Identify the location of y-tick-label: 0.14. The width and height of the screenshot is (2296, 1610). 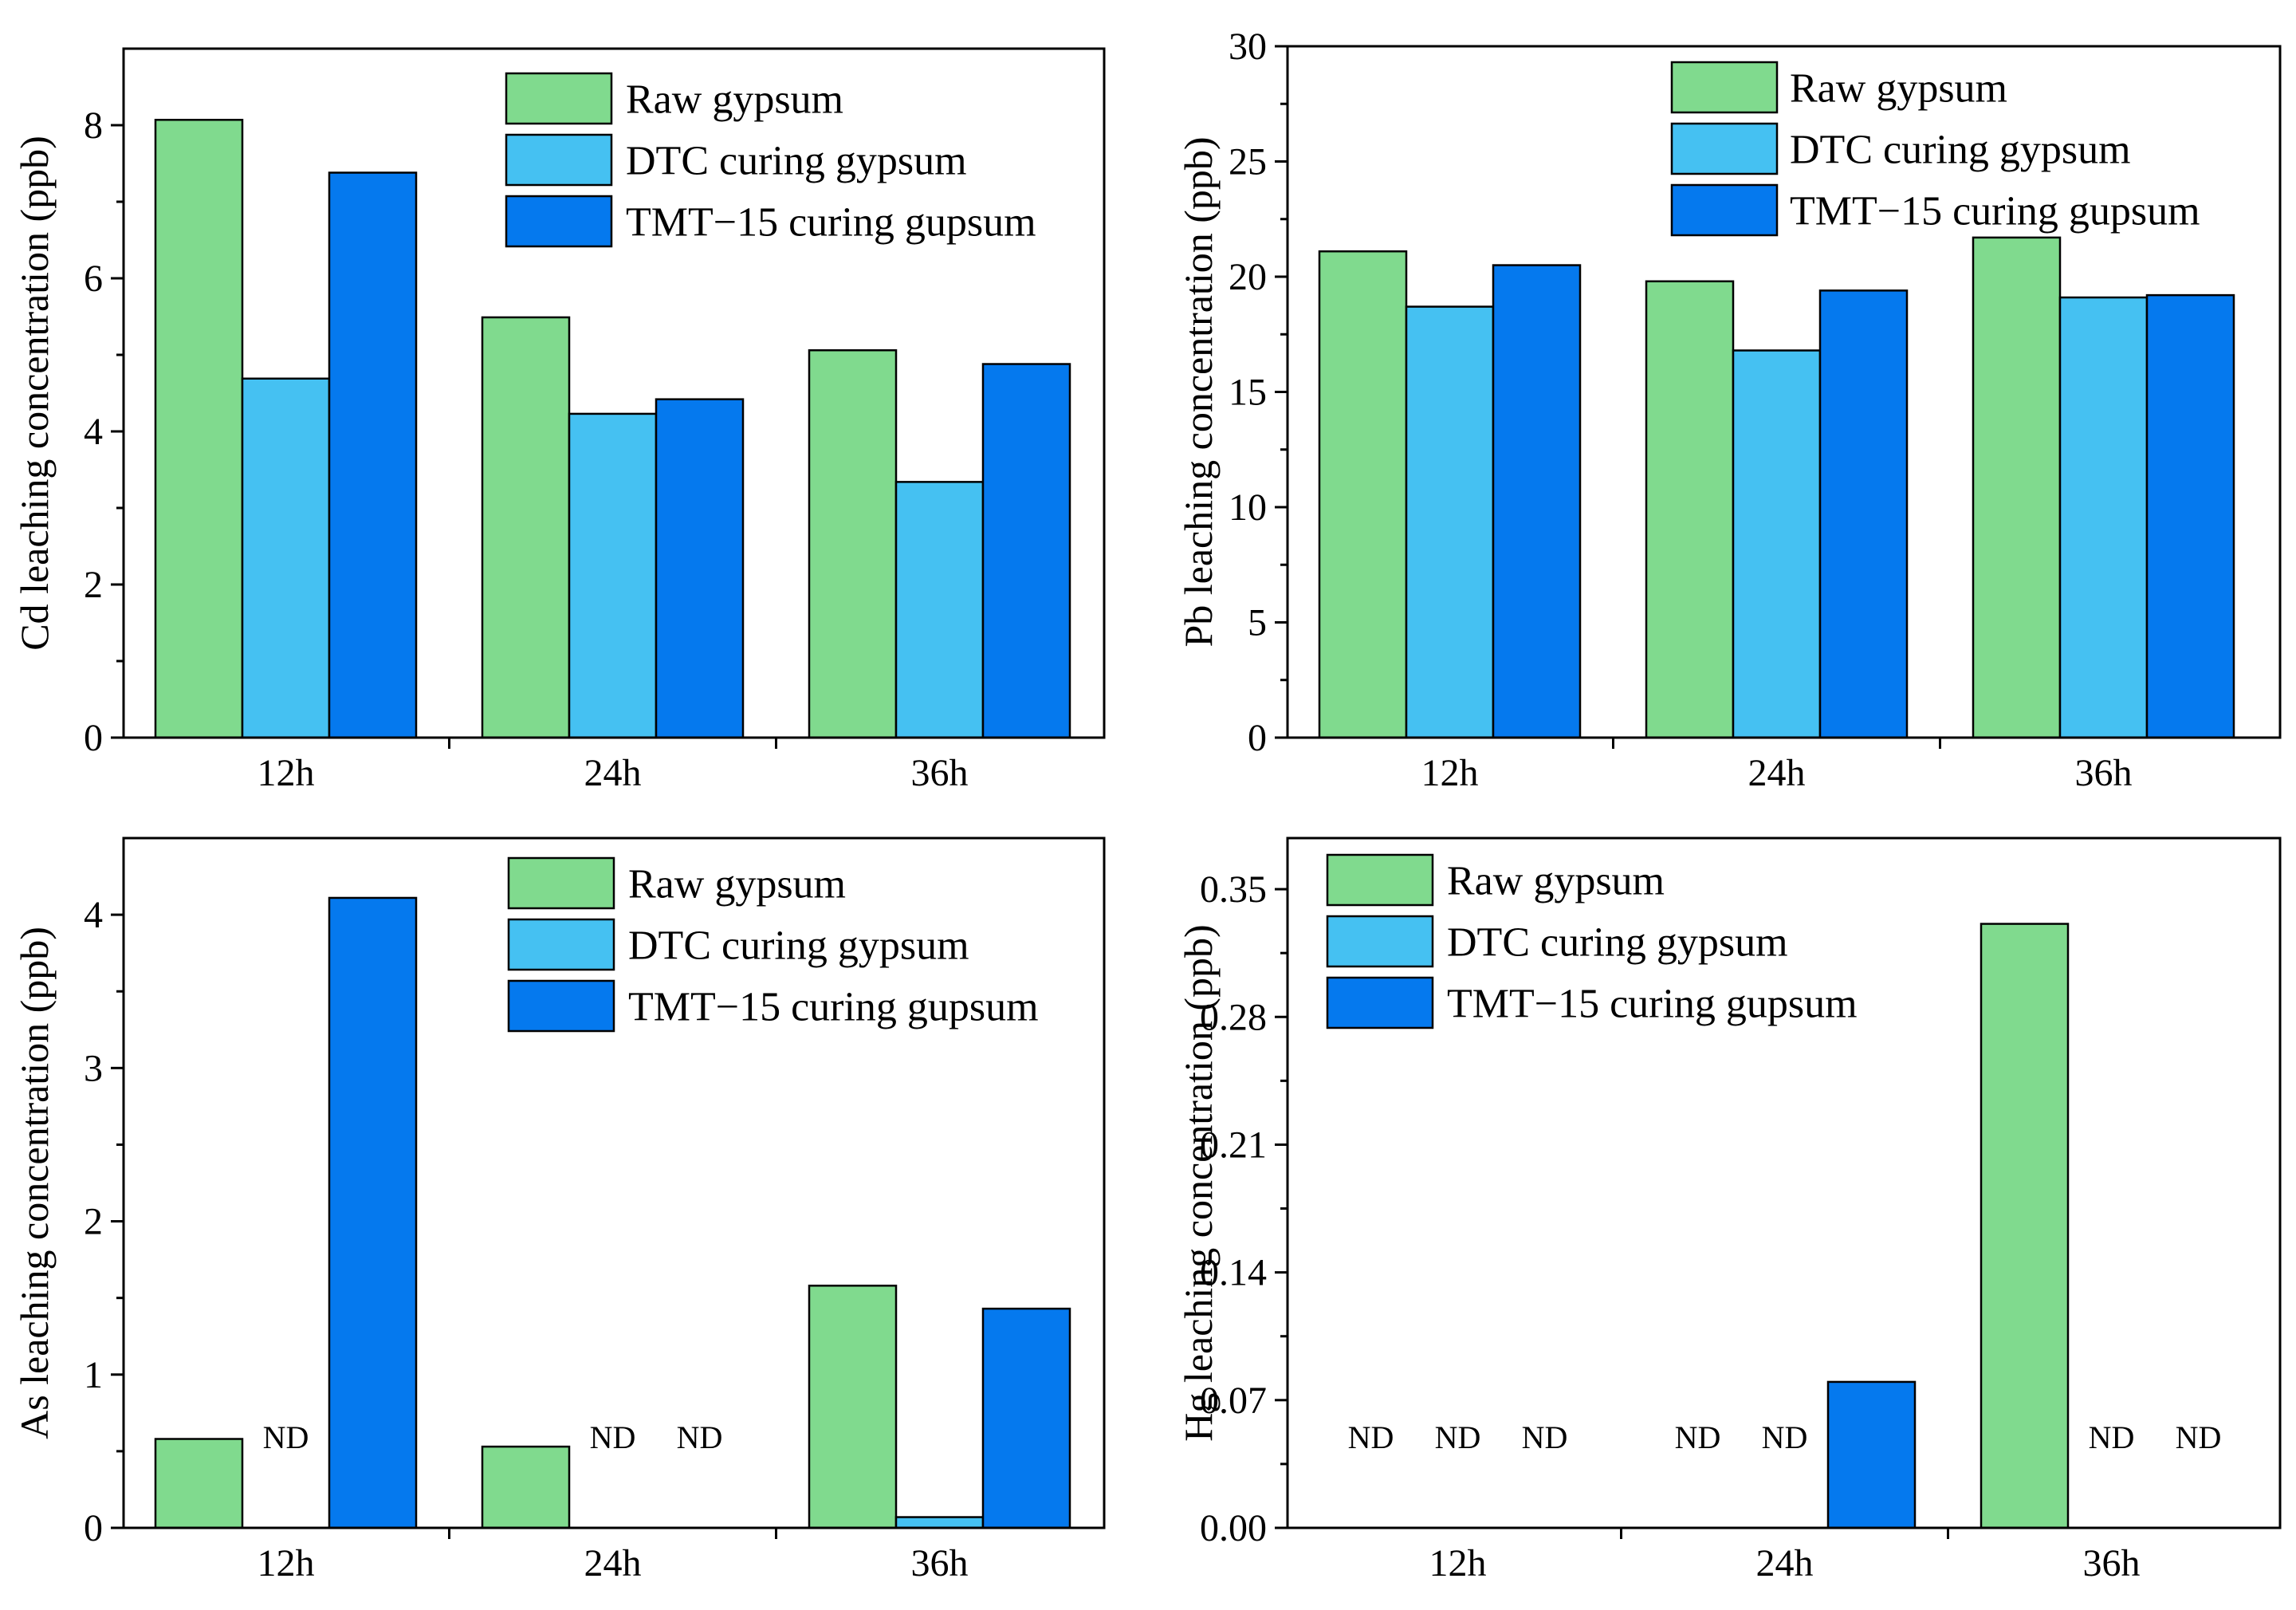
(1233, 1273).